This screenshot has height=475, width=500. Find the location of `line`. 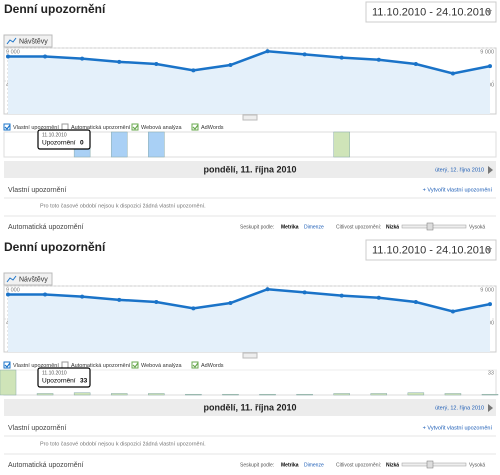

line is located at coordinates (249, 300).